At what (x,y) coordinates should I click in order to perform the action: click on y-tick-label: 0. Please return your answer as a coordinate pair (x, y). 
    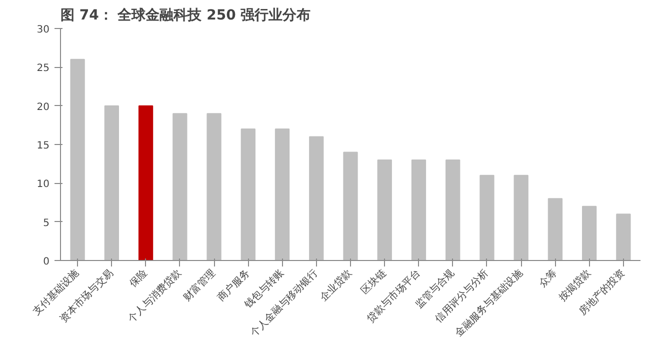
    Looking at the image, I should click on (46, 262).